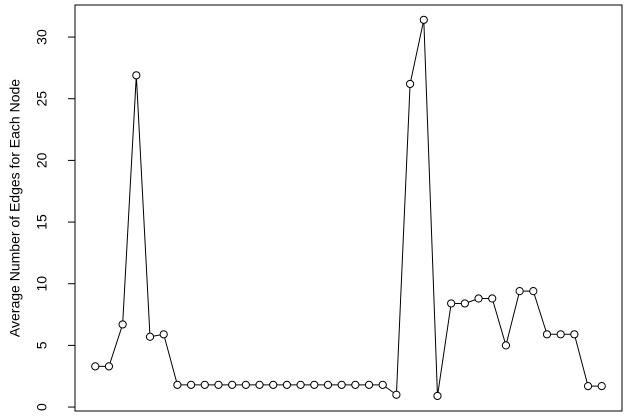 The height and width of the screenshot is (419, 629). Describe the element at coordinates (15, 208) in the screenshot. I see `y-axis-label: Average Number of Edges for Each Node` at that location.